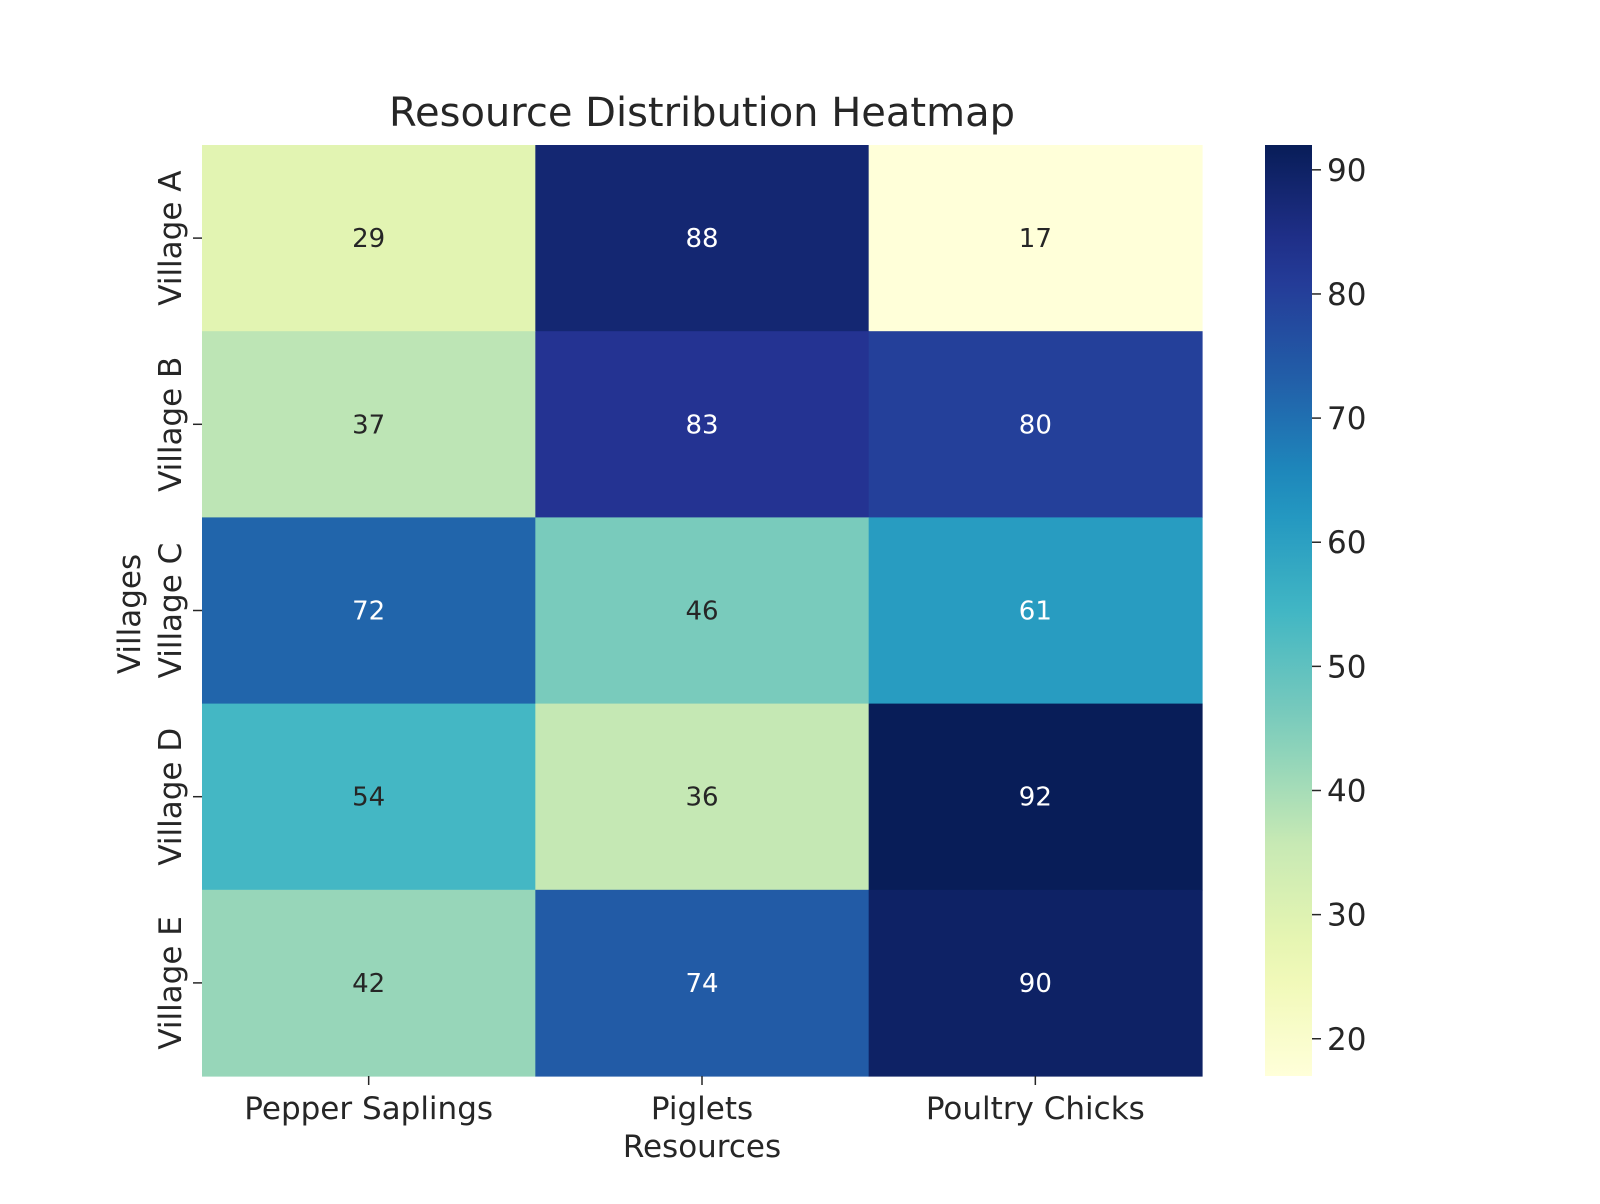 Image resolution: width=1600 pixels, height=1204 pixels. I want to click on x-tick-label: Piglets, so click(702, 1109).